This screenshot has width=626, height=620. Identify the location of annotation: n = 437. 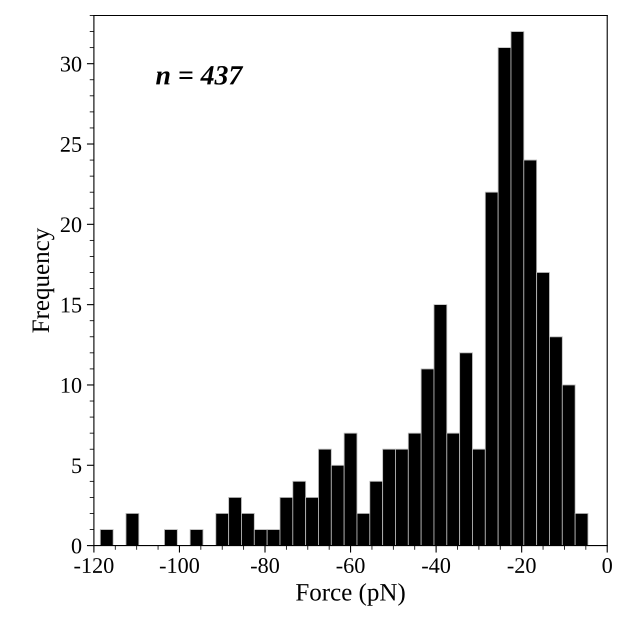
(200, 75).